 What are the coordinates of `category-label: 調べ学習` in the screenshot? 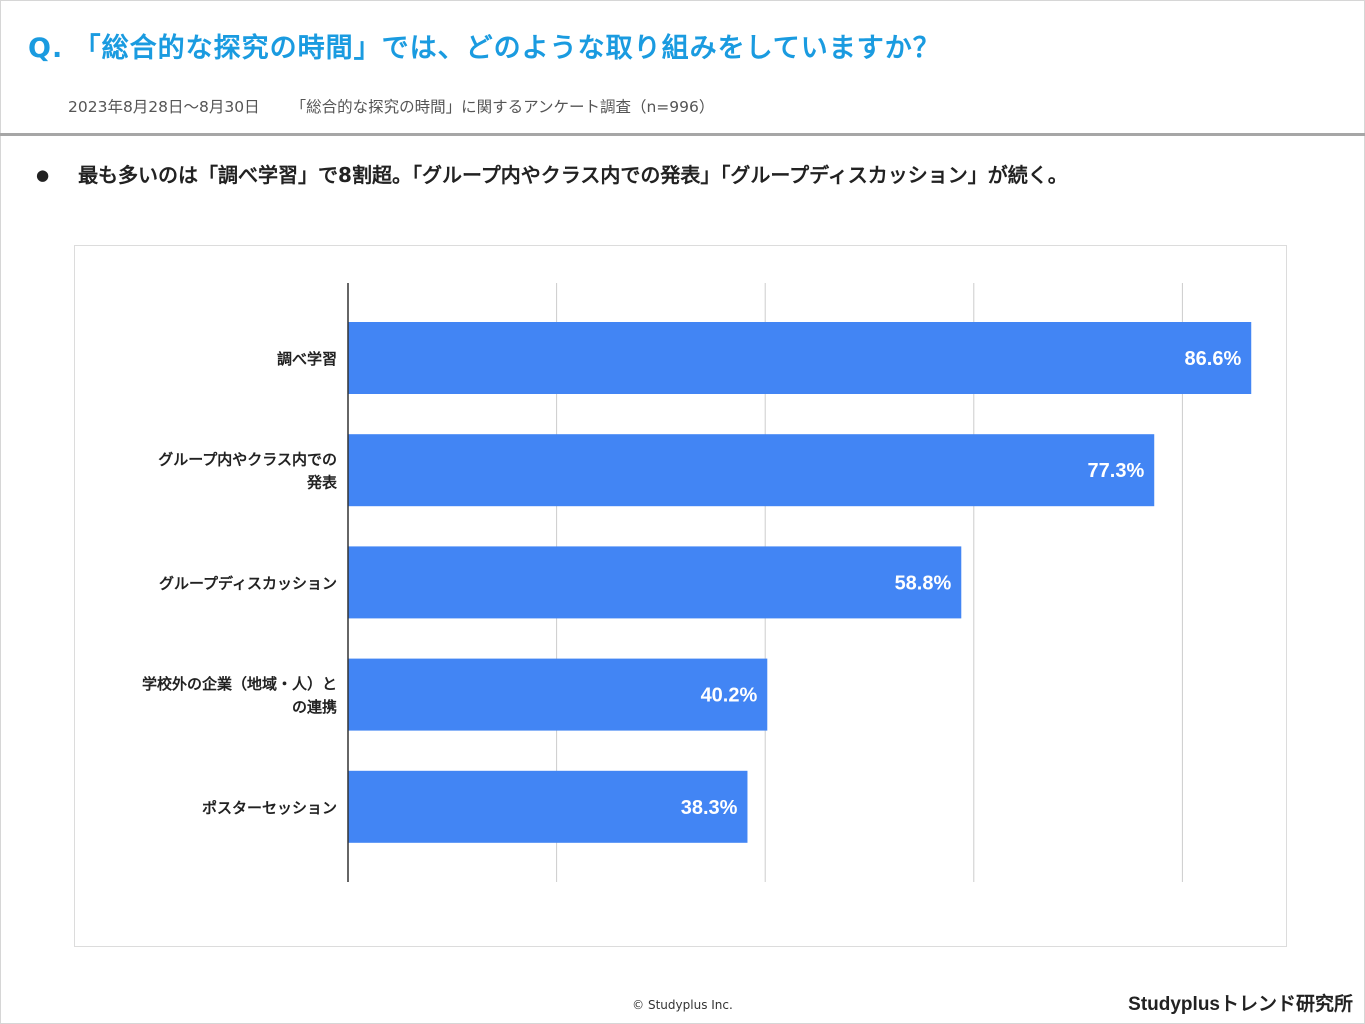 It's located at (307, 359).